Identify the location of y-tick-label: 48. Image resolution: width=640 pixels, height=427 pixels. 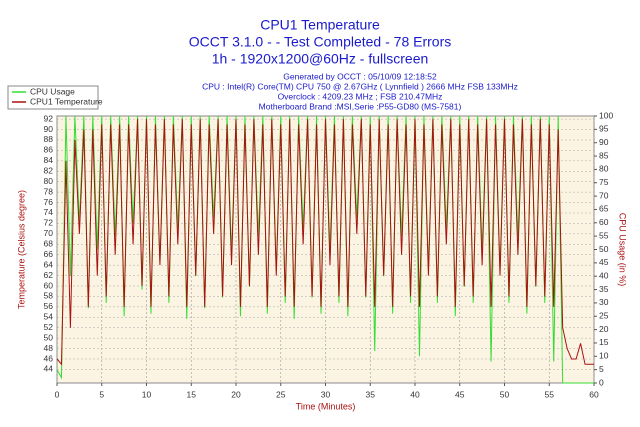
(49, 348).